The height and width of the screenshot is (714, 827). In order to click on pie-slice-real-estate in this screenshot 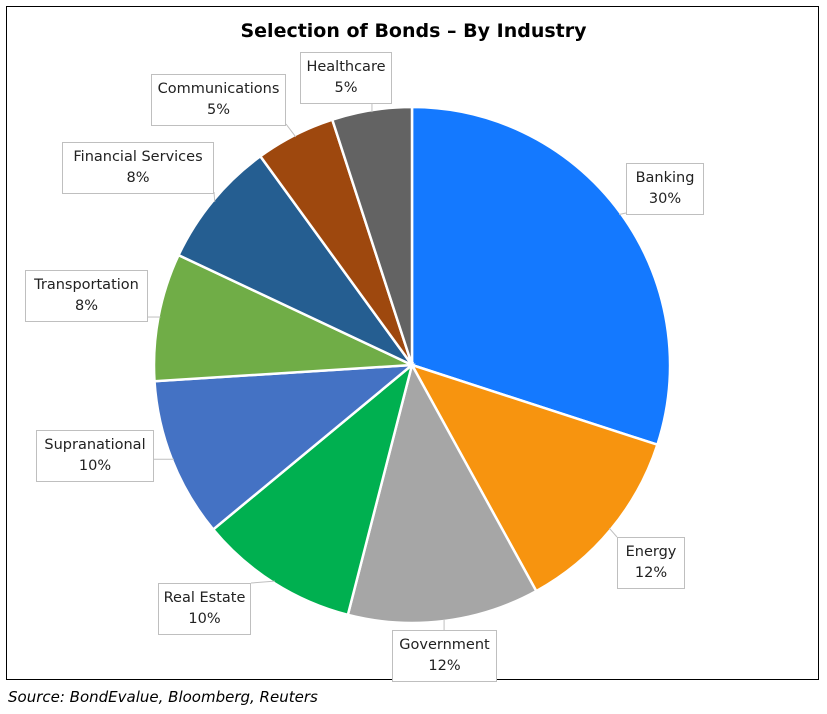, I will do `click(313, 489)`.